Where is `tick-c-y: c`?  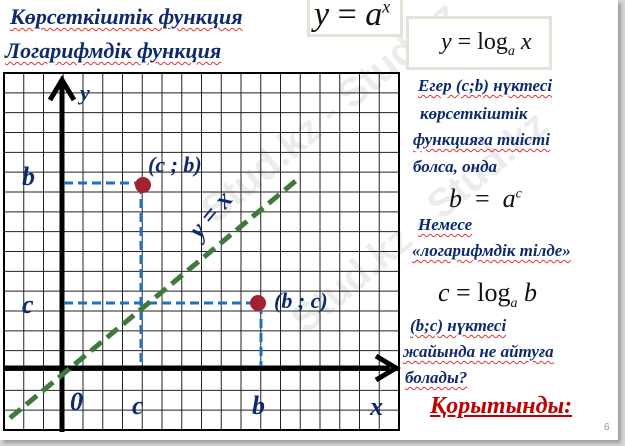
tick-c-y: c is located at coordinates (28, 304).